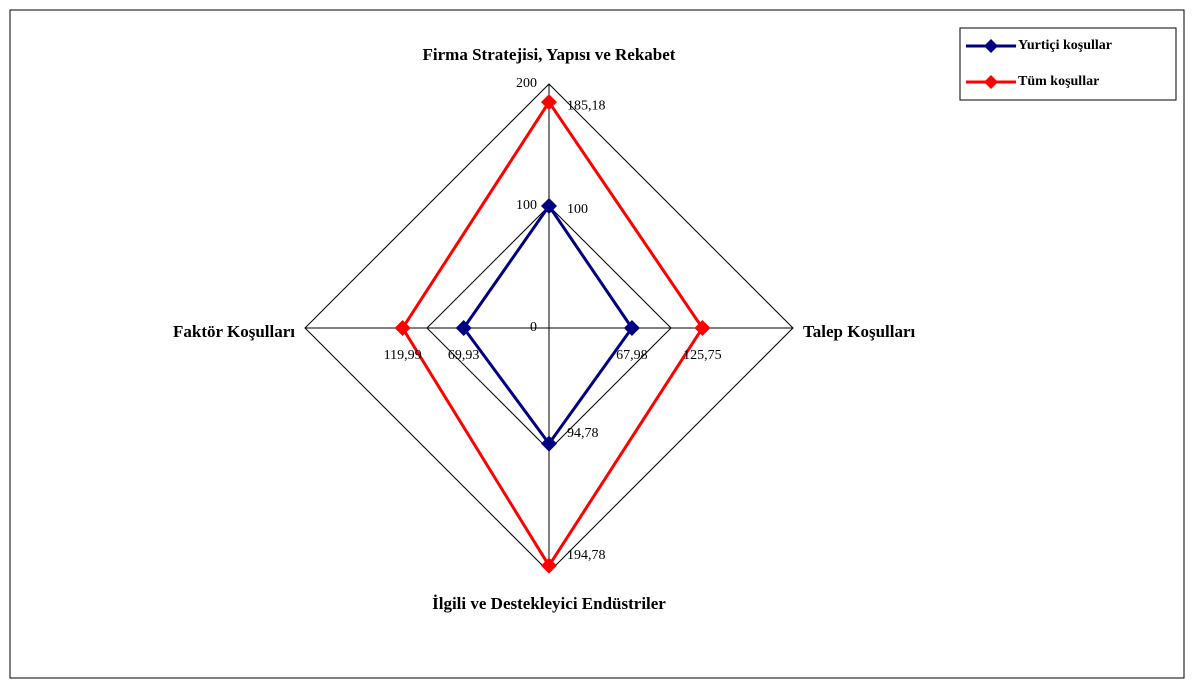 The image size is (1194, 688). What do you see at coordinates (1058, 81) in the screenshot?
I see `legend-label: Tüm koşullar` at bounding box center [1058, 81].